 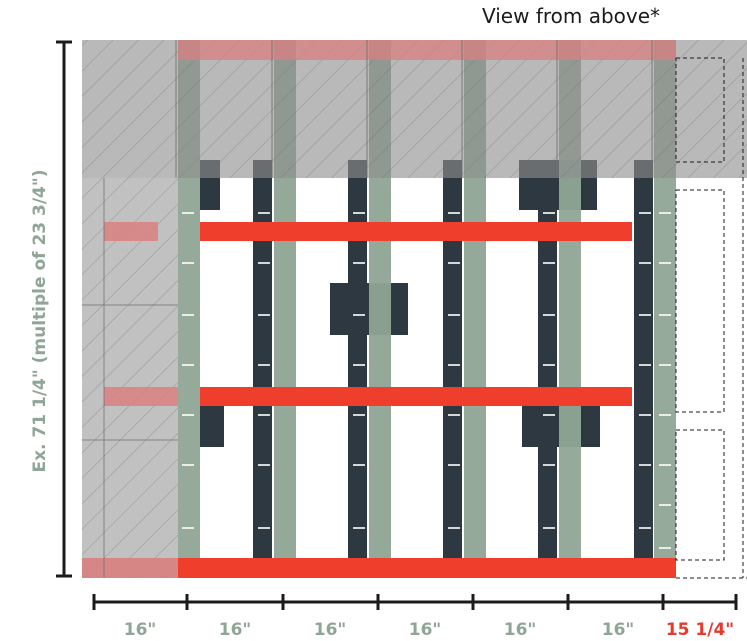 What do you see at coordinates (140, 630) in the screenshot?
I see `spacing-label-1: 16"` at bounding box center [140, 630].